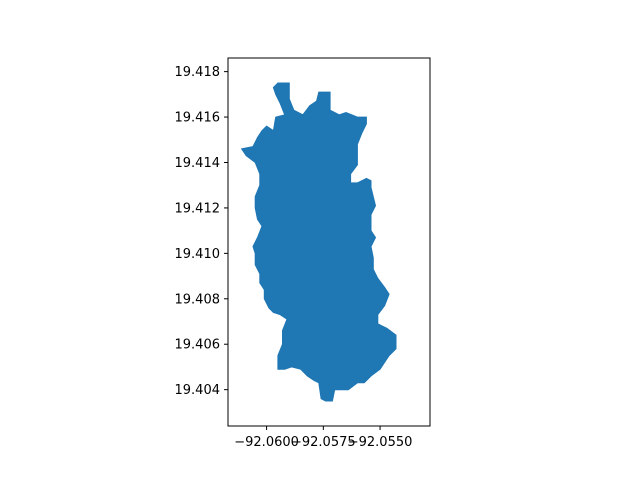  I want to click on x-tick-label: −92.0575, so click(323, 442).